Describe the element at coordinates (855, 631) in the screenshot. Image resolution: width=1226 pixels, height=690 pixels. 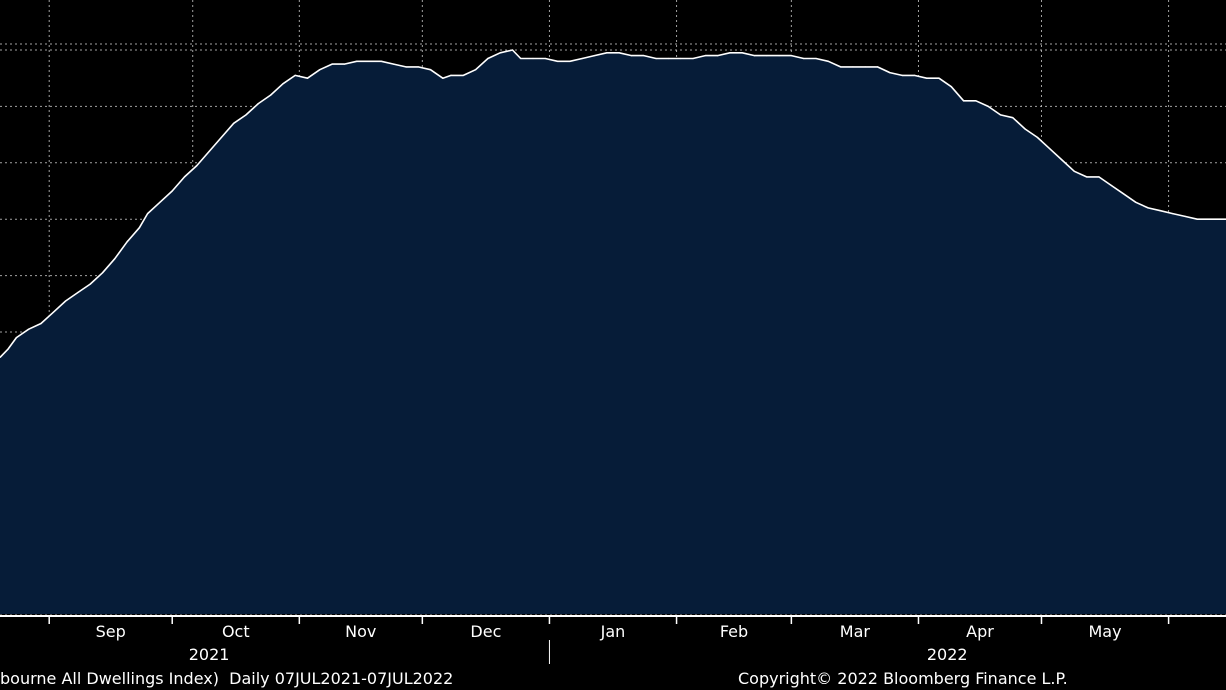
I see `x-tick-label: Mar` at that location.